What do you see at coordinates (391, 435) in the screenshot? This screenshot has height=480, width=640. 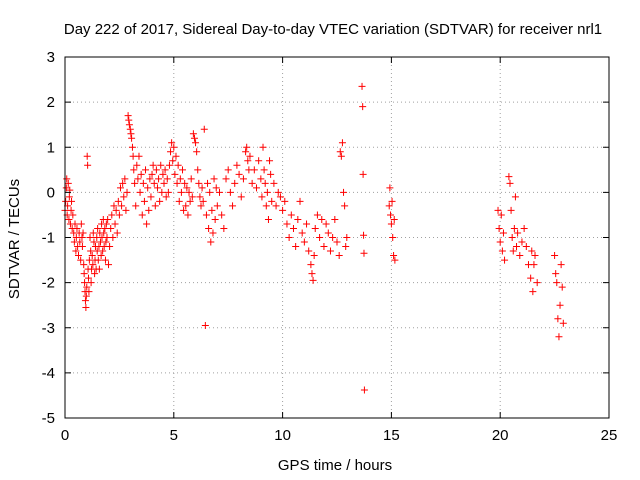 I see `x-tick-label: 15` at bounding box center [391, 435].